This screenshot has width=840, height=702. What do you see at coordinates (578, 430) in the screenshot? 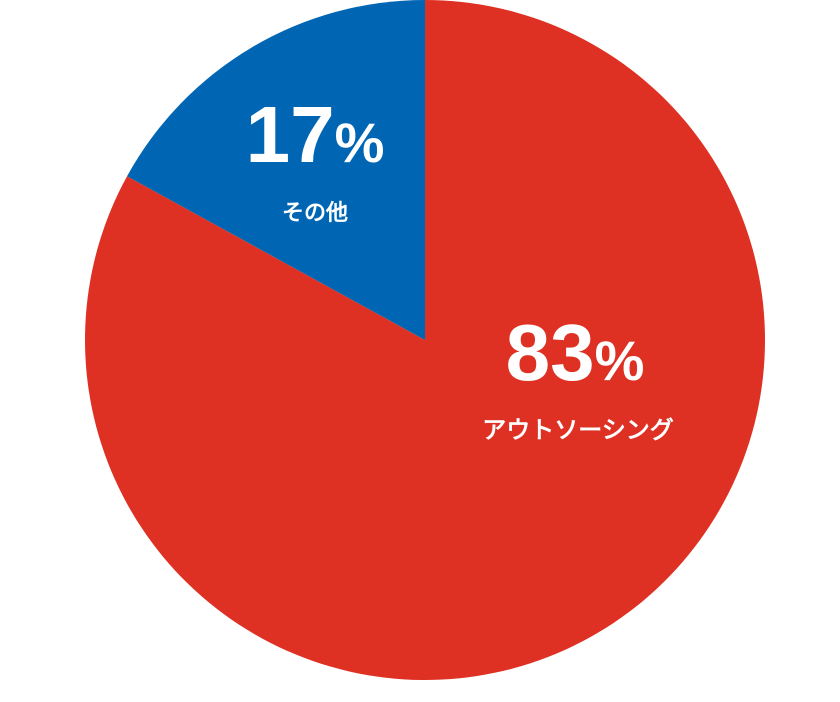
I see `slice-label-outsourcing: アウトソーシング` at bounding box center [578, 430].